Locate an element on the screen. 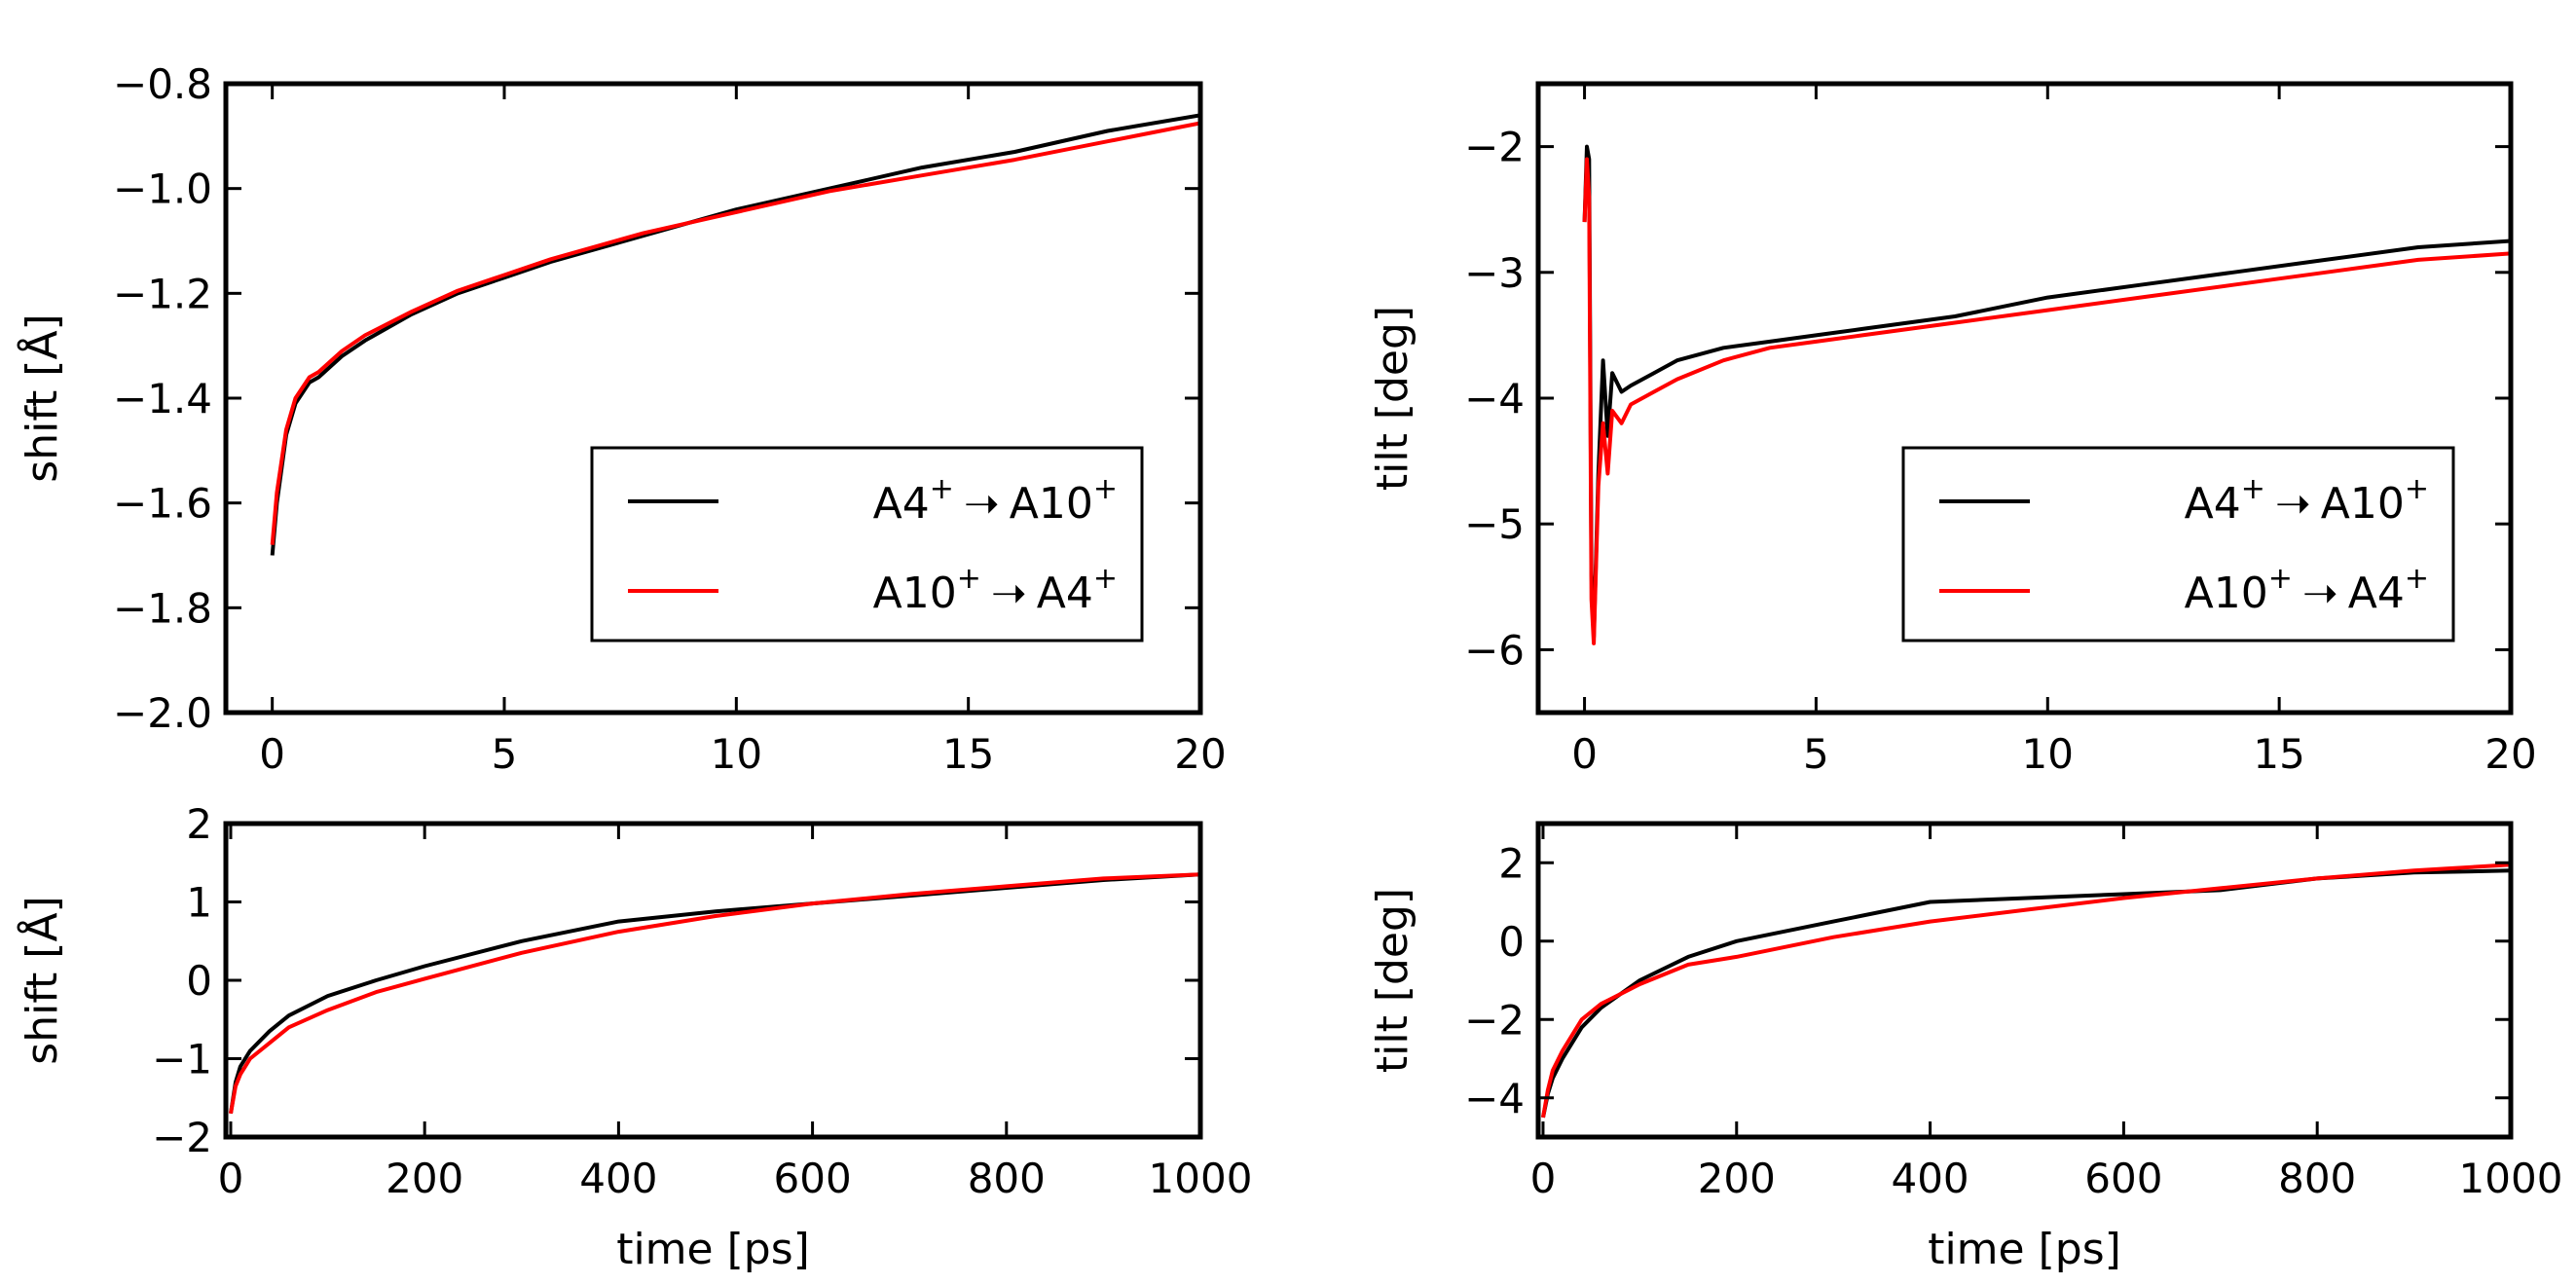 The height and width of the screenshot is (1285, 2576). y-tick-label: −0.8 is located at coordinates (162, 84).